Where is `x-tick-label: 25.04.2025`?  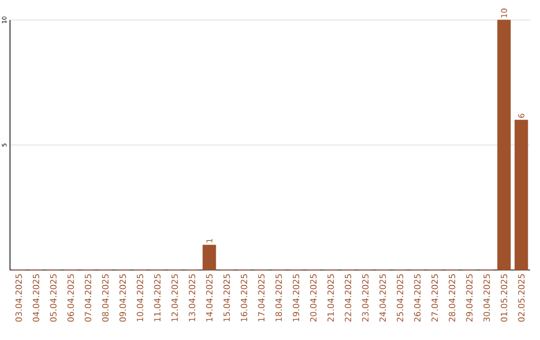 x-tick-label: 25.04.2025 is located at coordinates (400, 298).